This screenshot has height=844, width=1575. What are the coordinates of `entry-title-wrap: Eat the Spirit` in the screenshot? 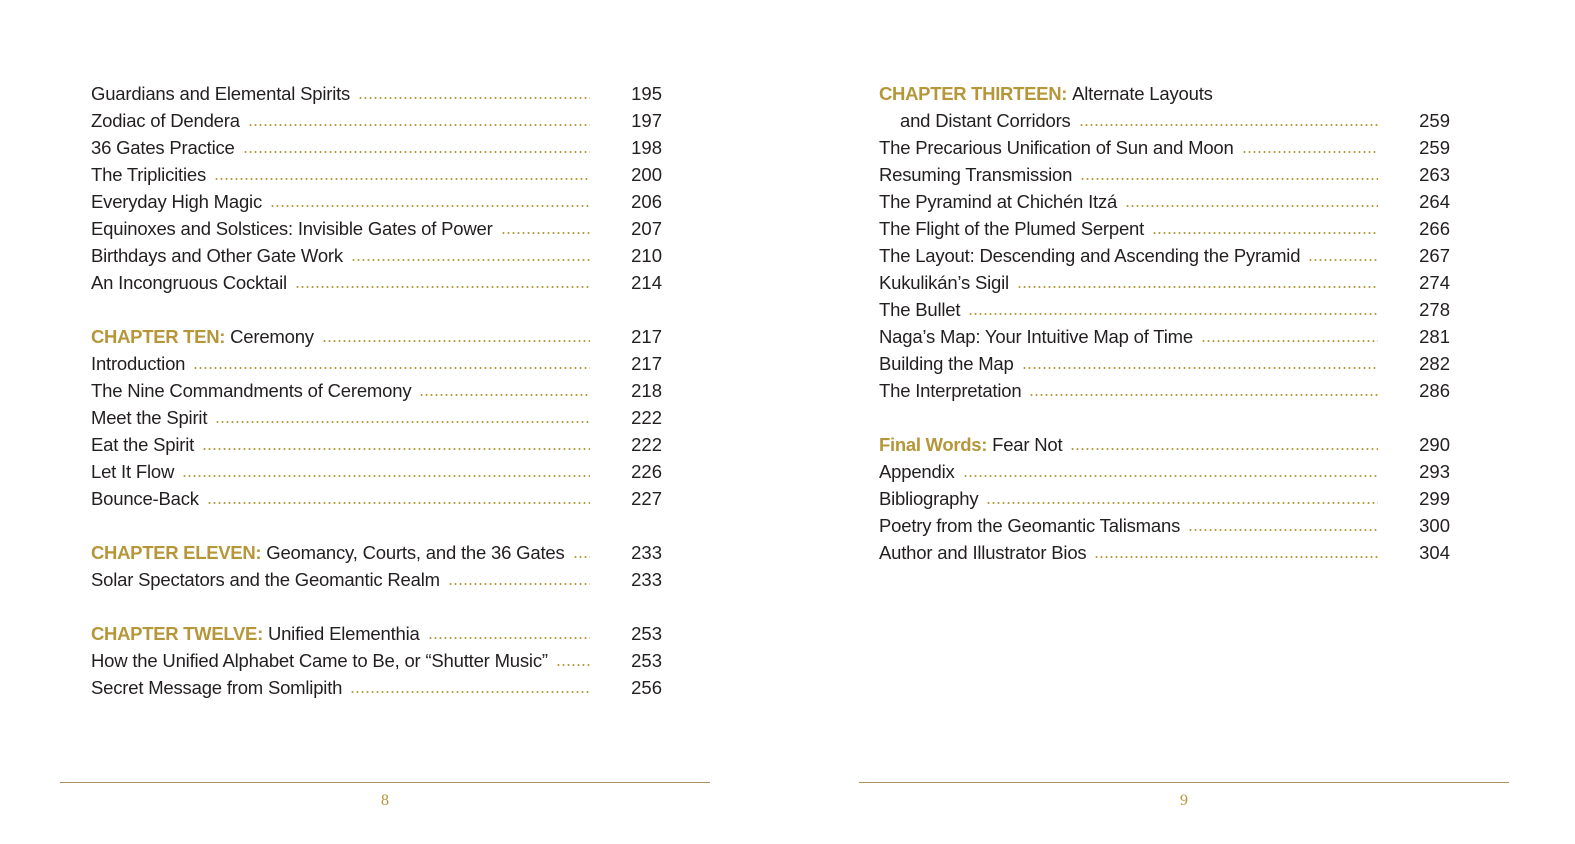 It's located at (145, 445).